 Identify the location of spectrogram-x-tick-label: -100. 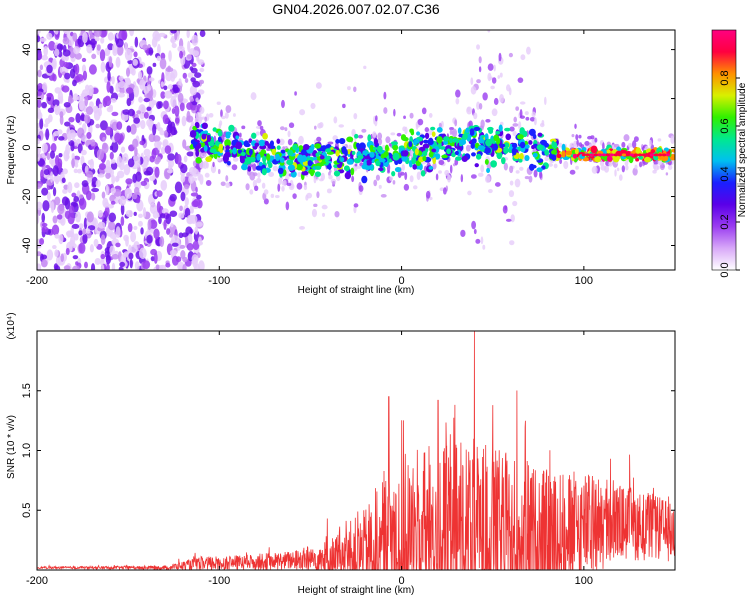
(219, 281).